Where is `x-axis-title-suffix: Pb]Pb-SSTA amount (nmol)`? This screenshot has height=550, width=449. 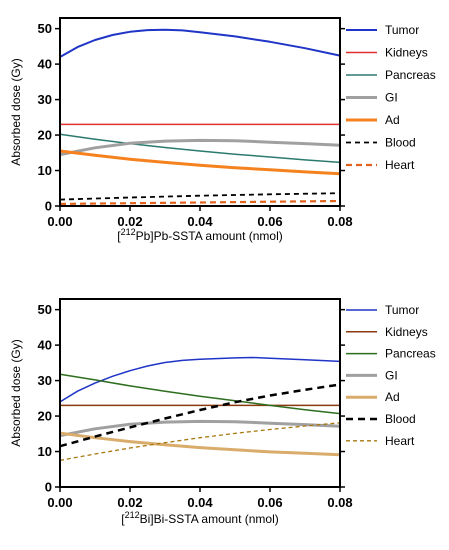
x-axis-title-suffix: Pb]Pb-SSTA amount (nmol) is located at coordinates (209, 236).